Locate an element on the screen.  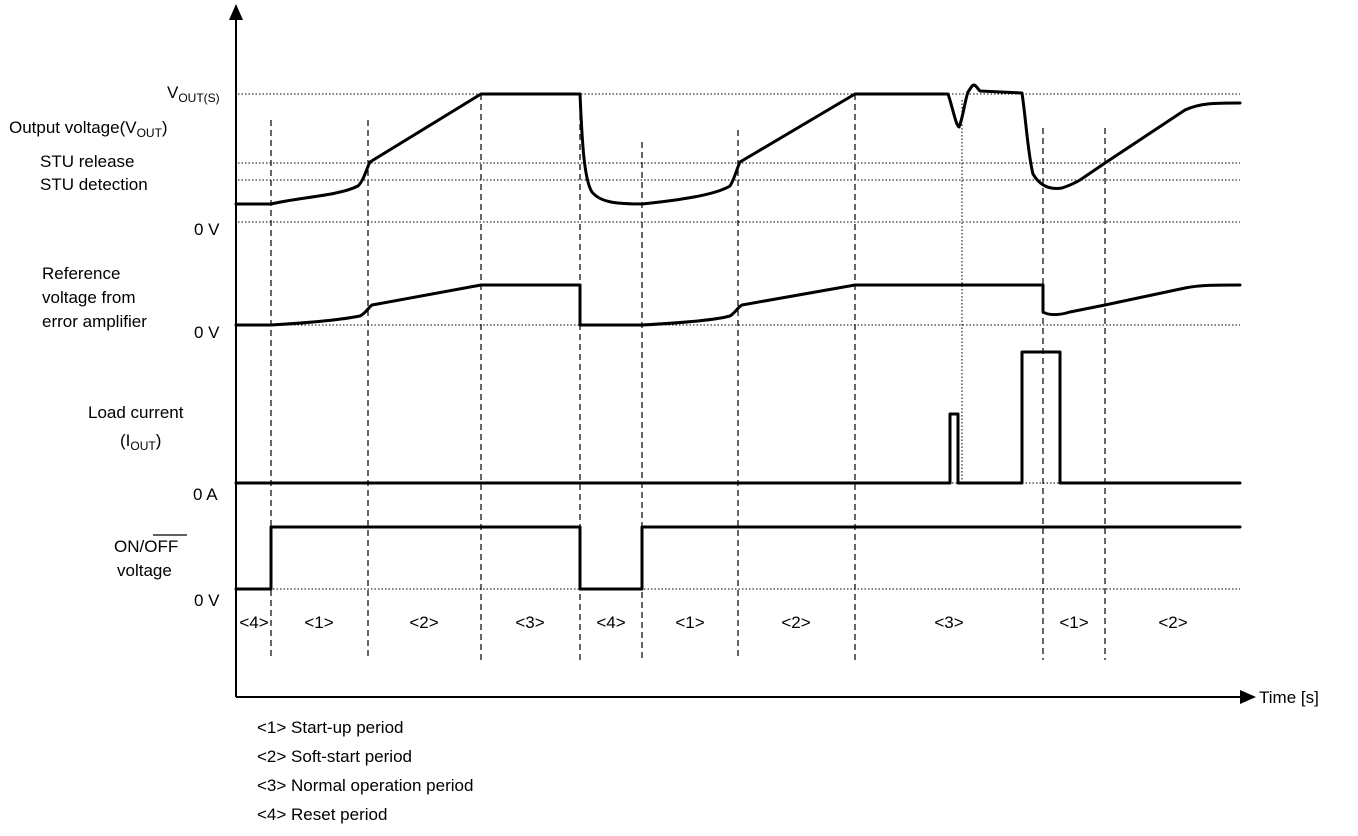
zero-a-label: 0 A is located at coordinates (205, 494).